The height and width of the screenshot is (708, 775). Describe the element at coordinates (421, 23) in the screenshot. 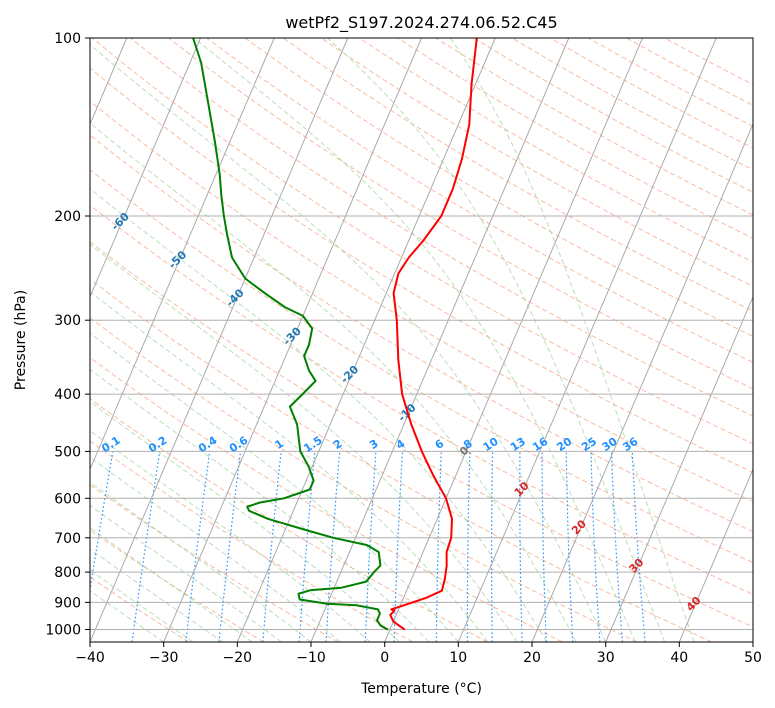

I see `chart-title: wetPf2_S197.2024.274.06.52.C45` at that location.